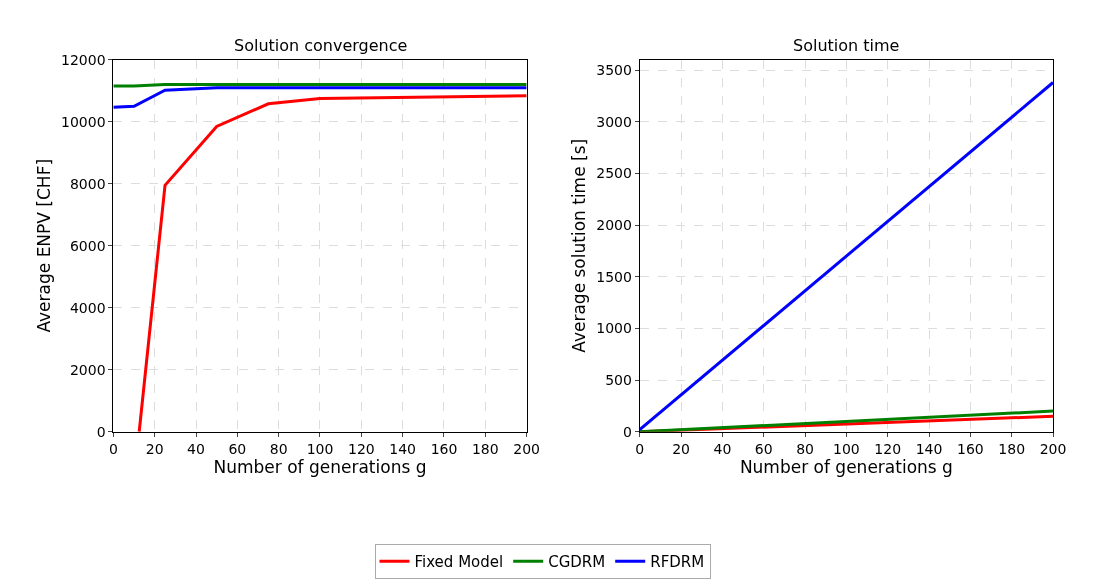  Describe the element at coordinates (614, 328) in the screenshot. I see `y-tick-label: 1000` at that location.